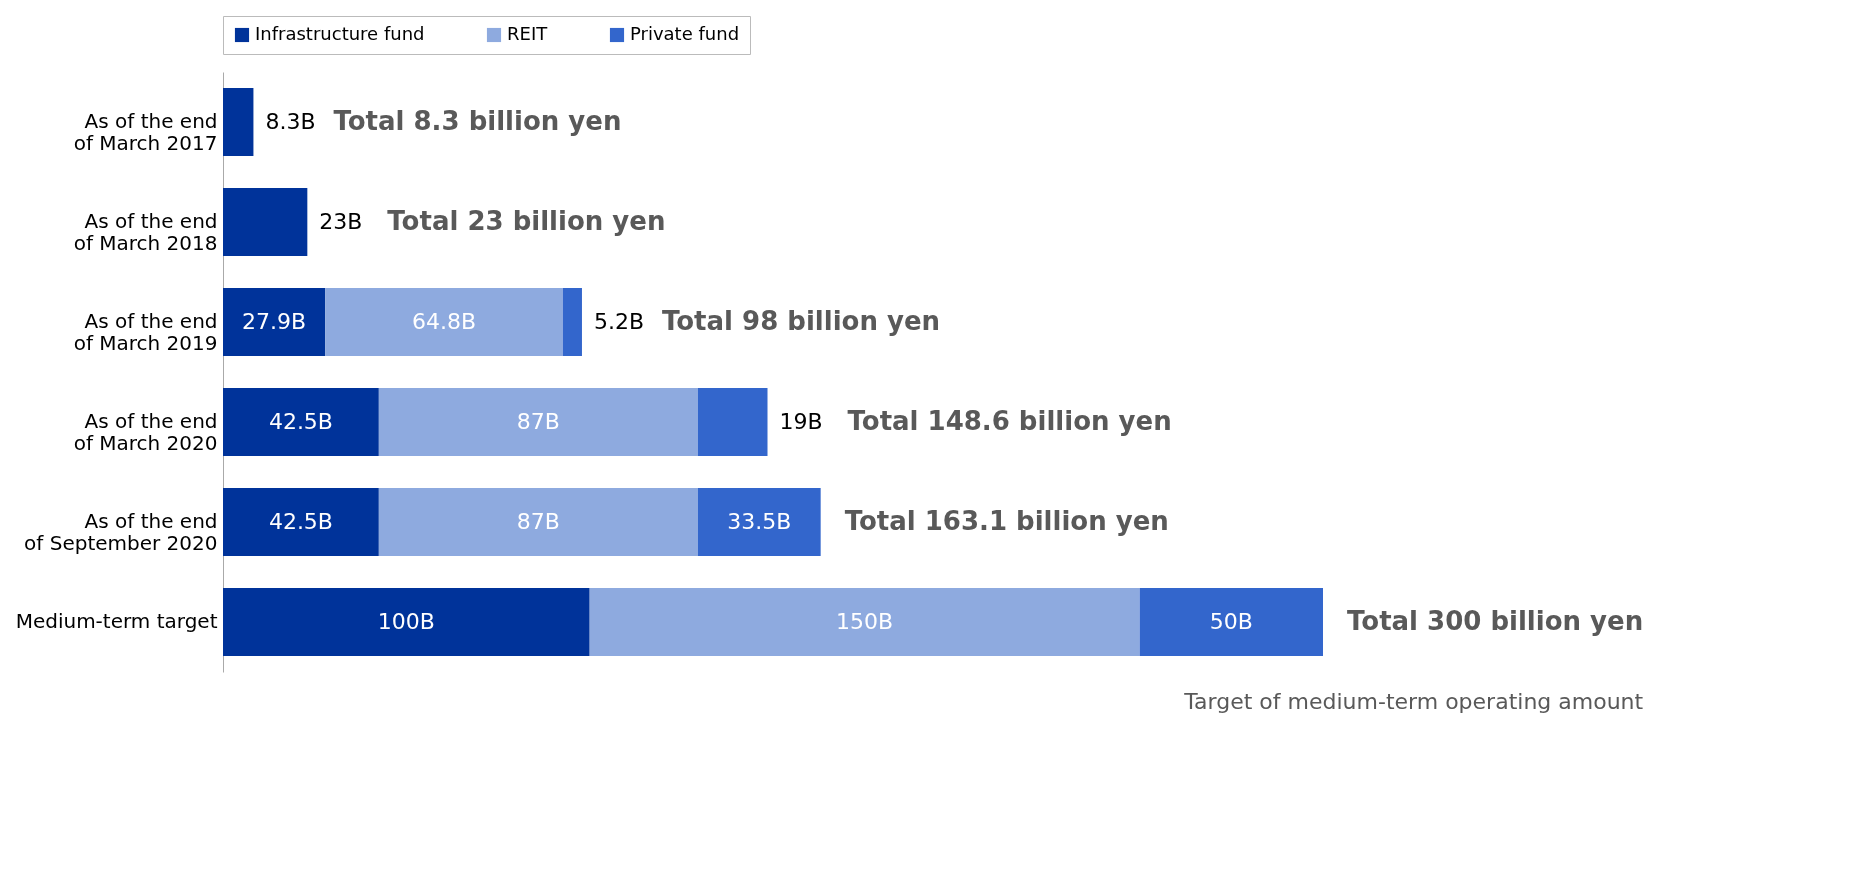 This screenshot has width=1856, height=890. What do you see at coordinates (145, 132) in the screenshot?
I see `y-tick-label: As of the end of March 2017` at bounding box center [145, 132].